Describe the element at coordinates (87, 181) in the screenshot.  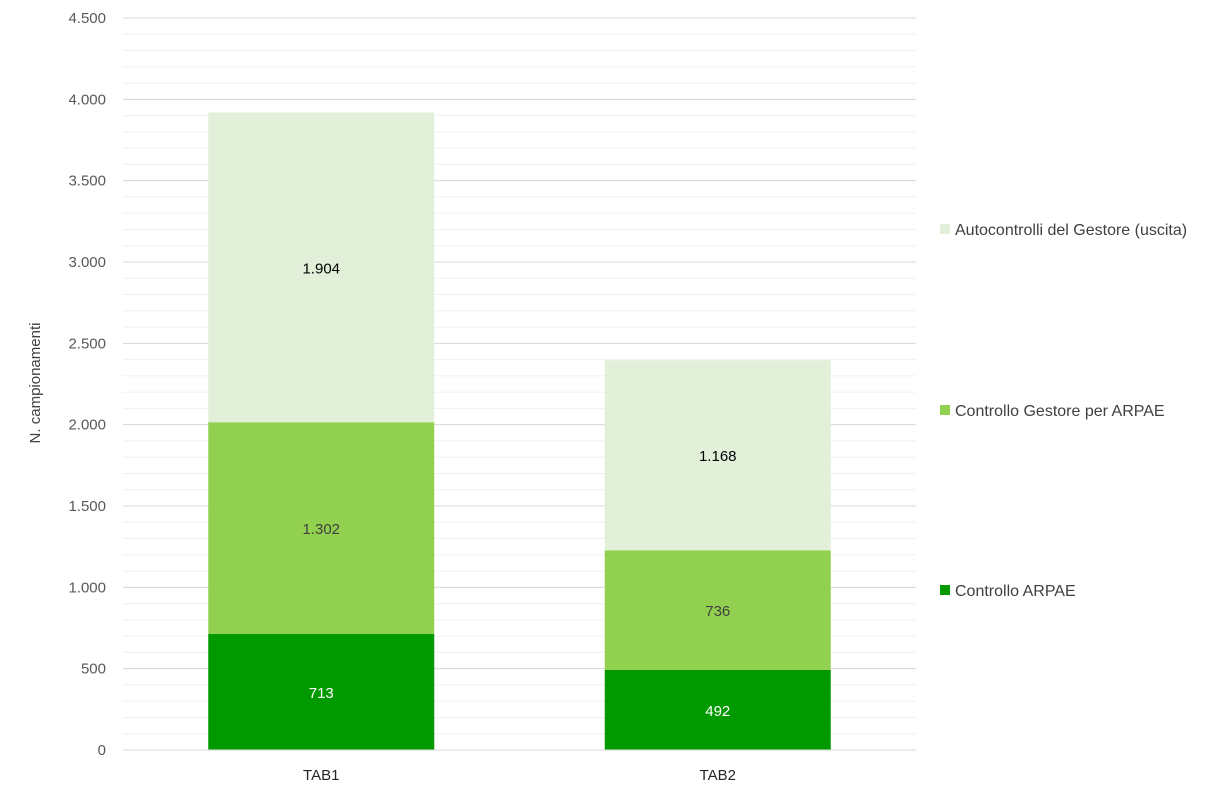
I see `y-tick-label: 3.500` at that location.